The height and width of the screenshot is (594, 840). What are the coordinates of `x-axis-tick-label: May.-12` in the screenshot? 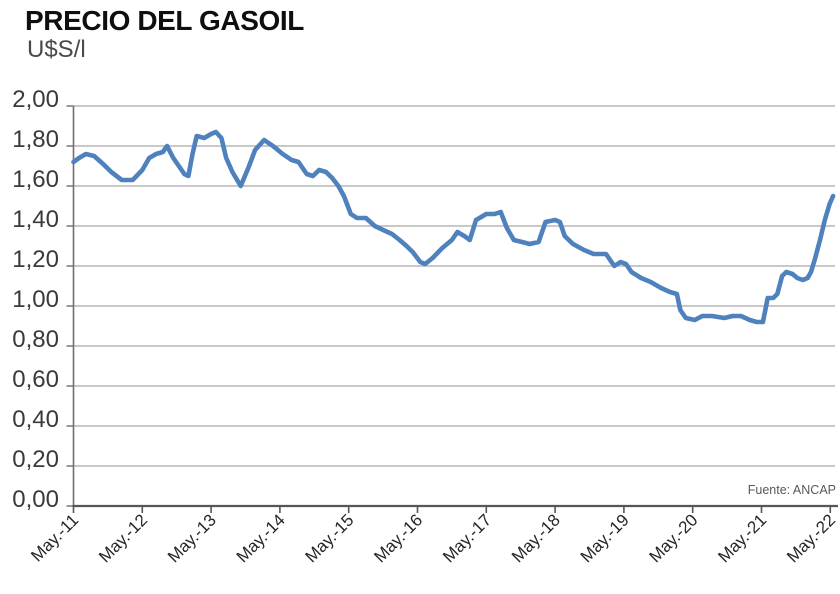 It's located at (123, 538).